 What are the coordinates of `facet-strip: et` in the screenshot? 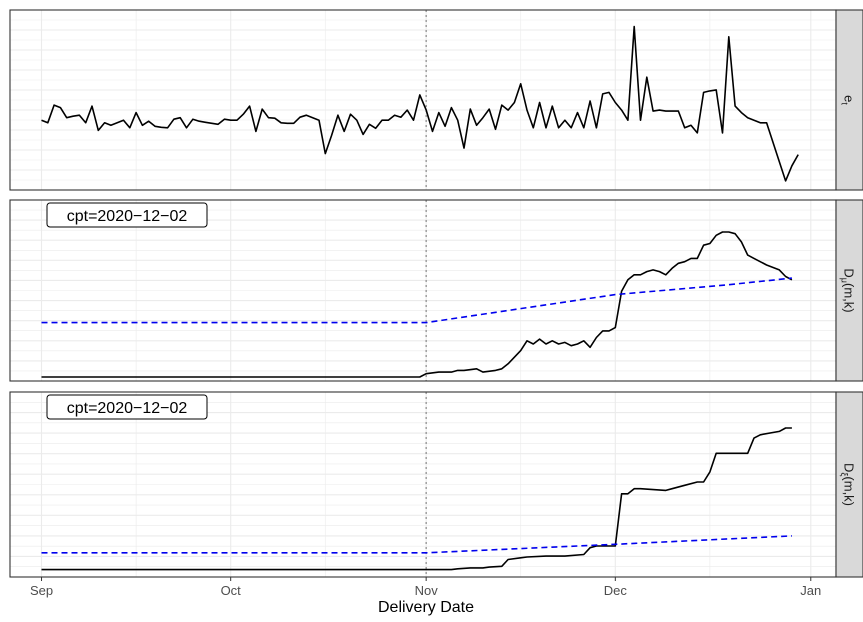 It's located at (849, 100).